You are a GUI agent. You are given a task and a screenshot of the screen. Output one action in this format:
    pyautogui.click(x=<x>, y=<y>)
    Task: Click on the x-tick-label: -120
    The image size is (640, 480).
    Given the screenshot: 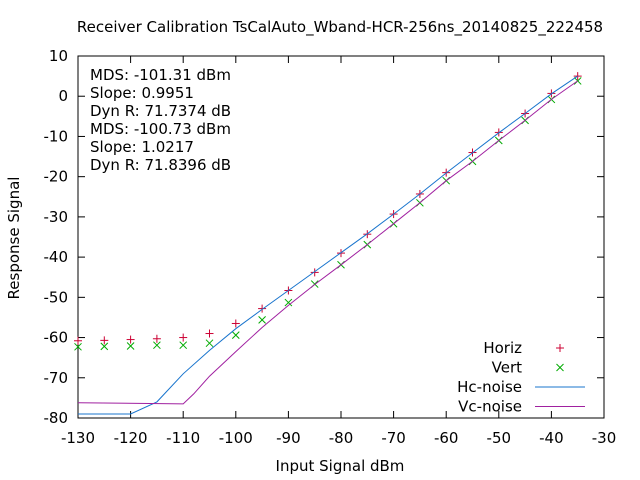 What is the action you would take?
    pyautogui.click(x=131, y=438)
    